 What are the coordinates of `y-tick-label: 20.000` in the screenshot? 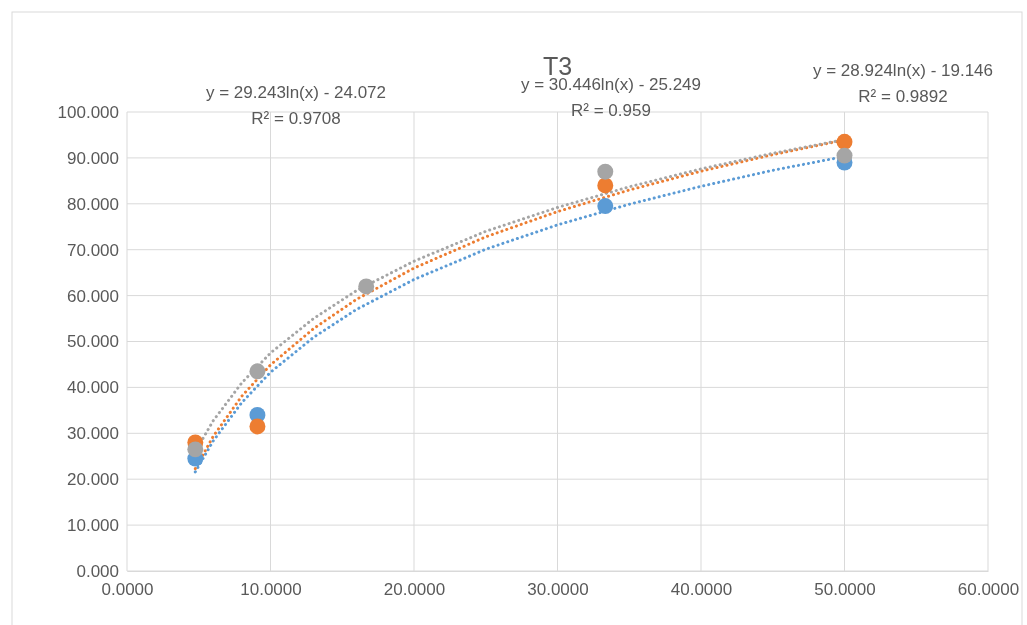 It's located at (93, 480).